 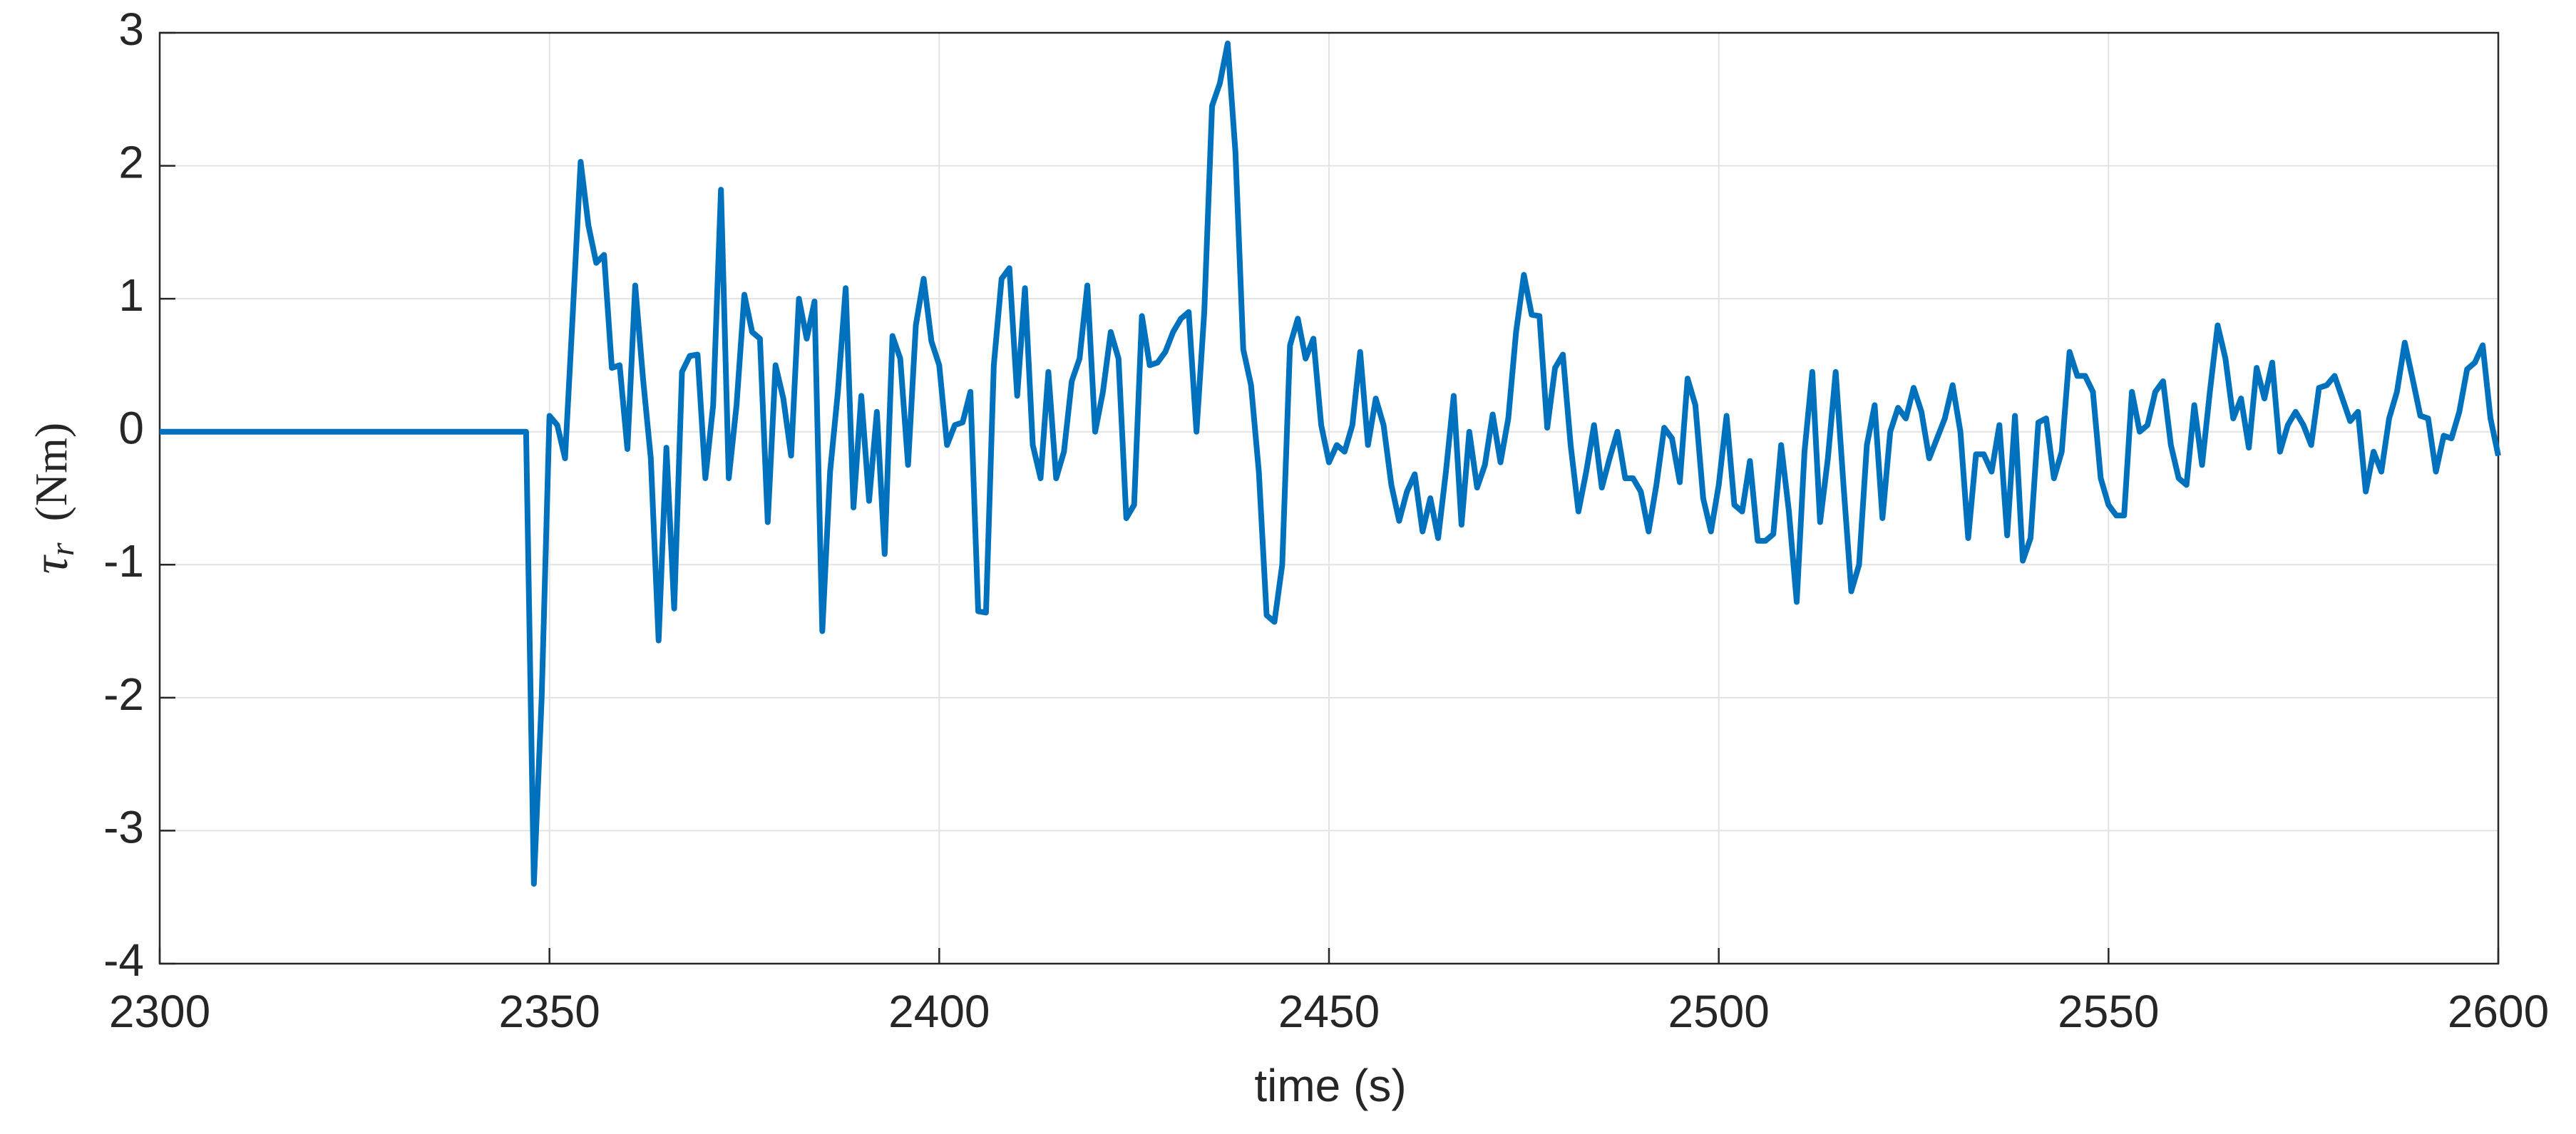 I want to click on x-tick-label: 2450, so click(x=1329, y=1011).